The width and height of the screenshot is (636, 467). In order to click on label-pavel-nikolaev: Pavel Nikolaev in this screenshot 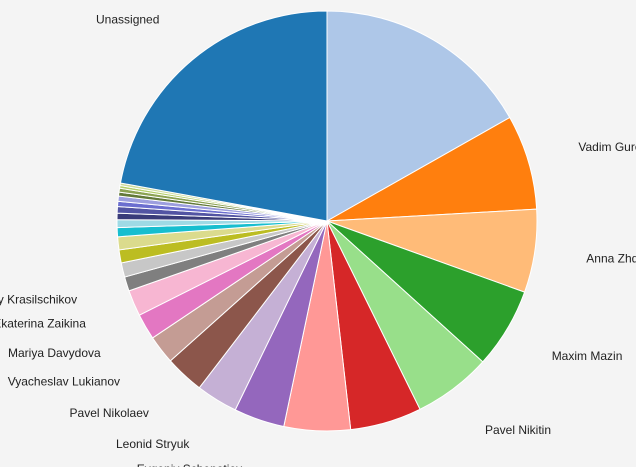, I will do `click(109, 413)`.